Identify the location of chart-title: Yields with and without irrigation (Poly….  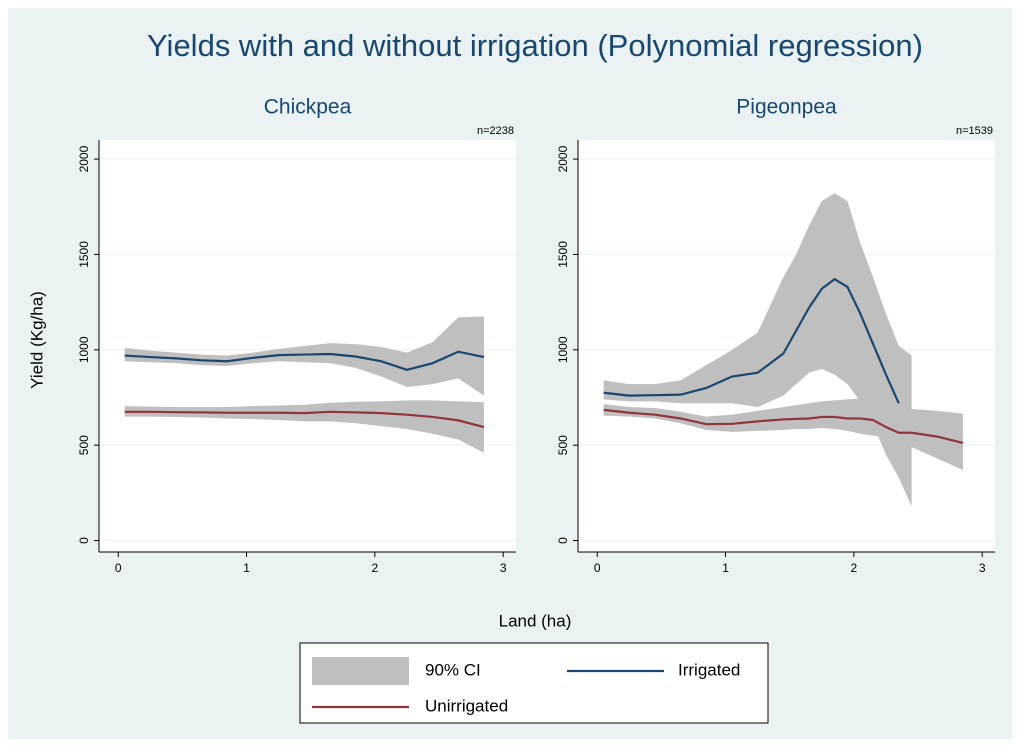
(535, 45).